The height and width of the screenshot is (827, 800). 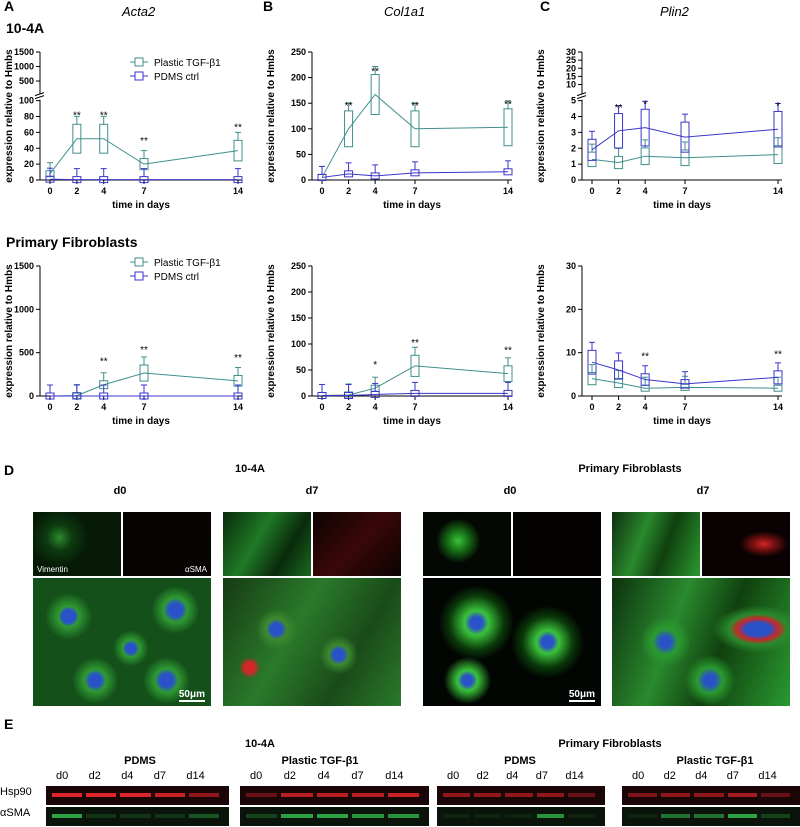 I want to click on x-axis-label: time in days, so click(x=682, y=421).